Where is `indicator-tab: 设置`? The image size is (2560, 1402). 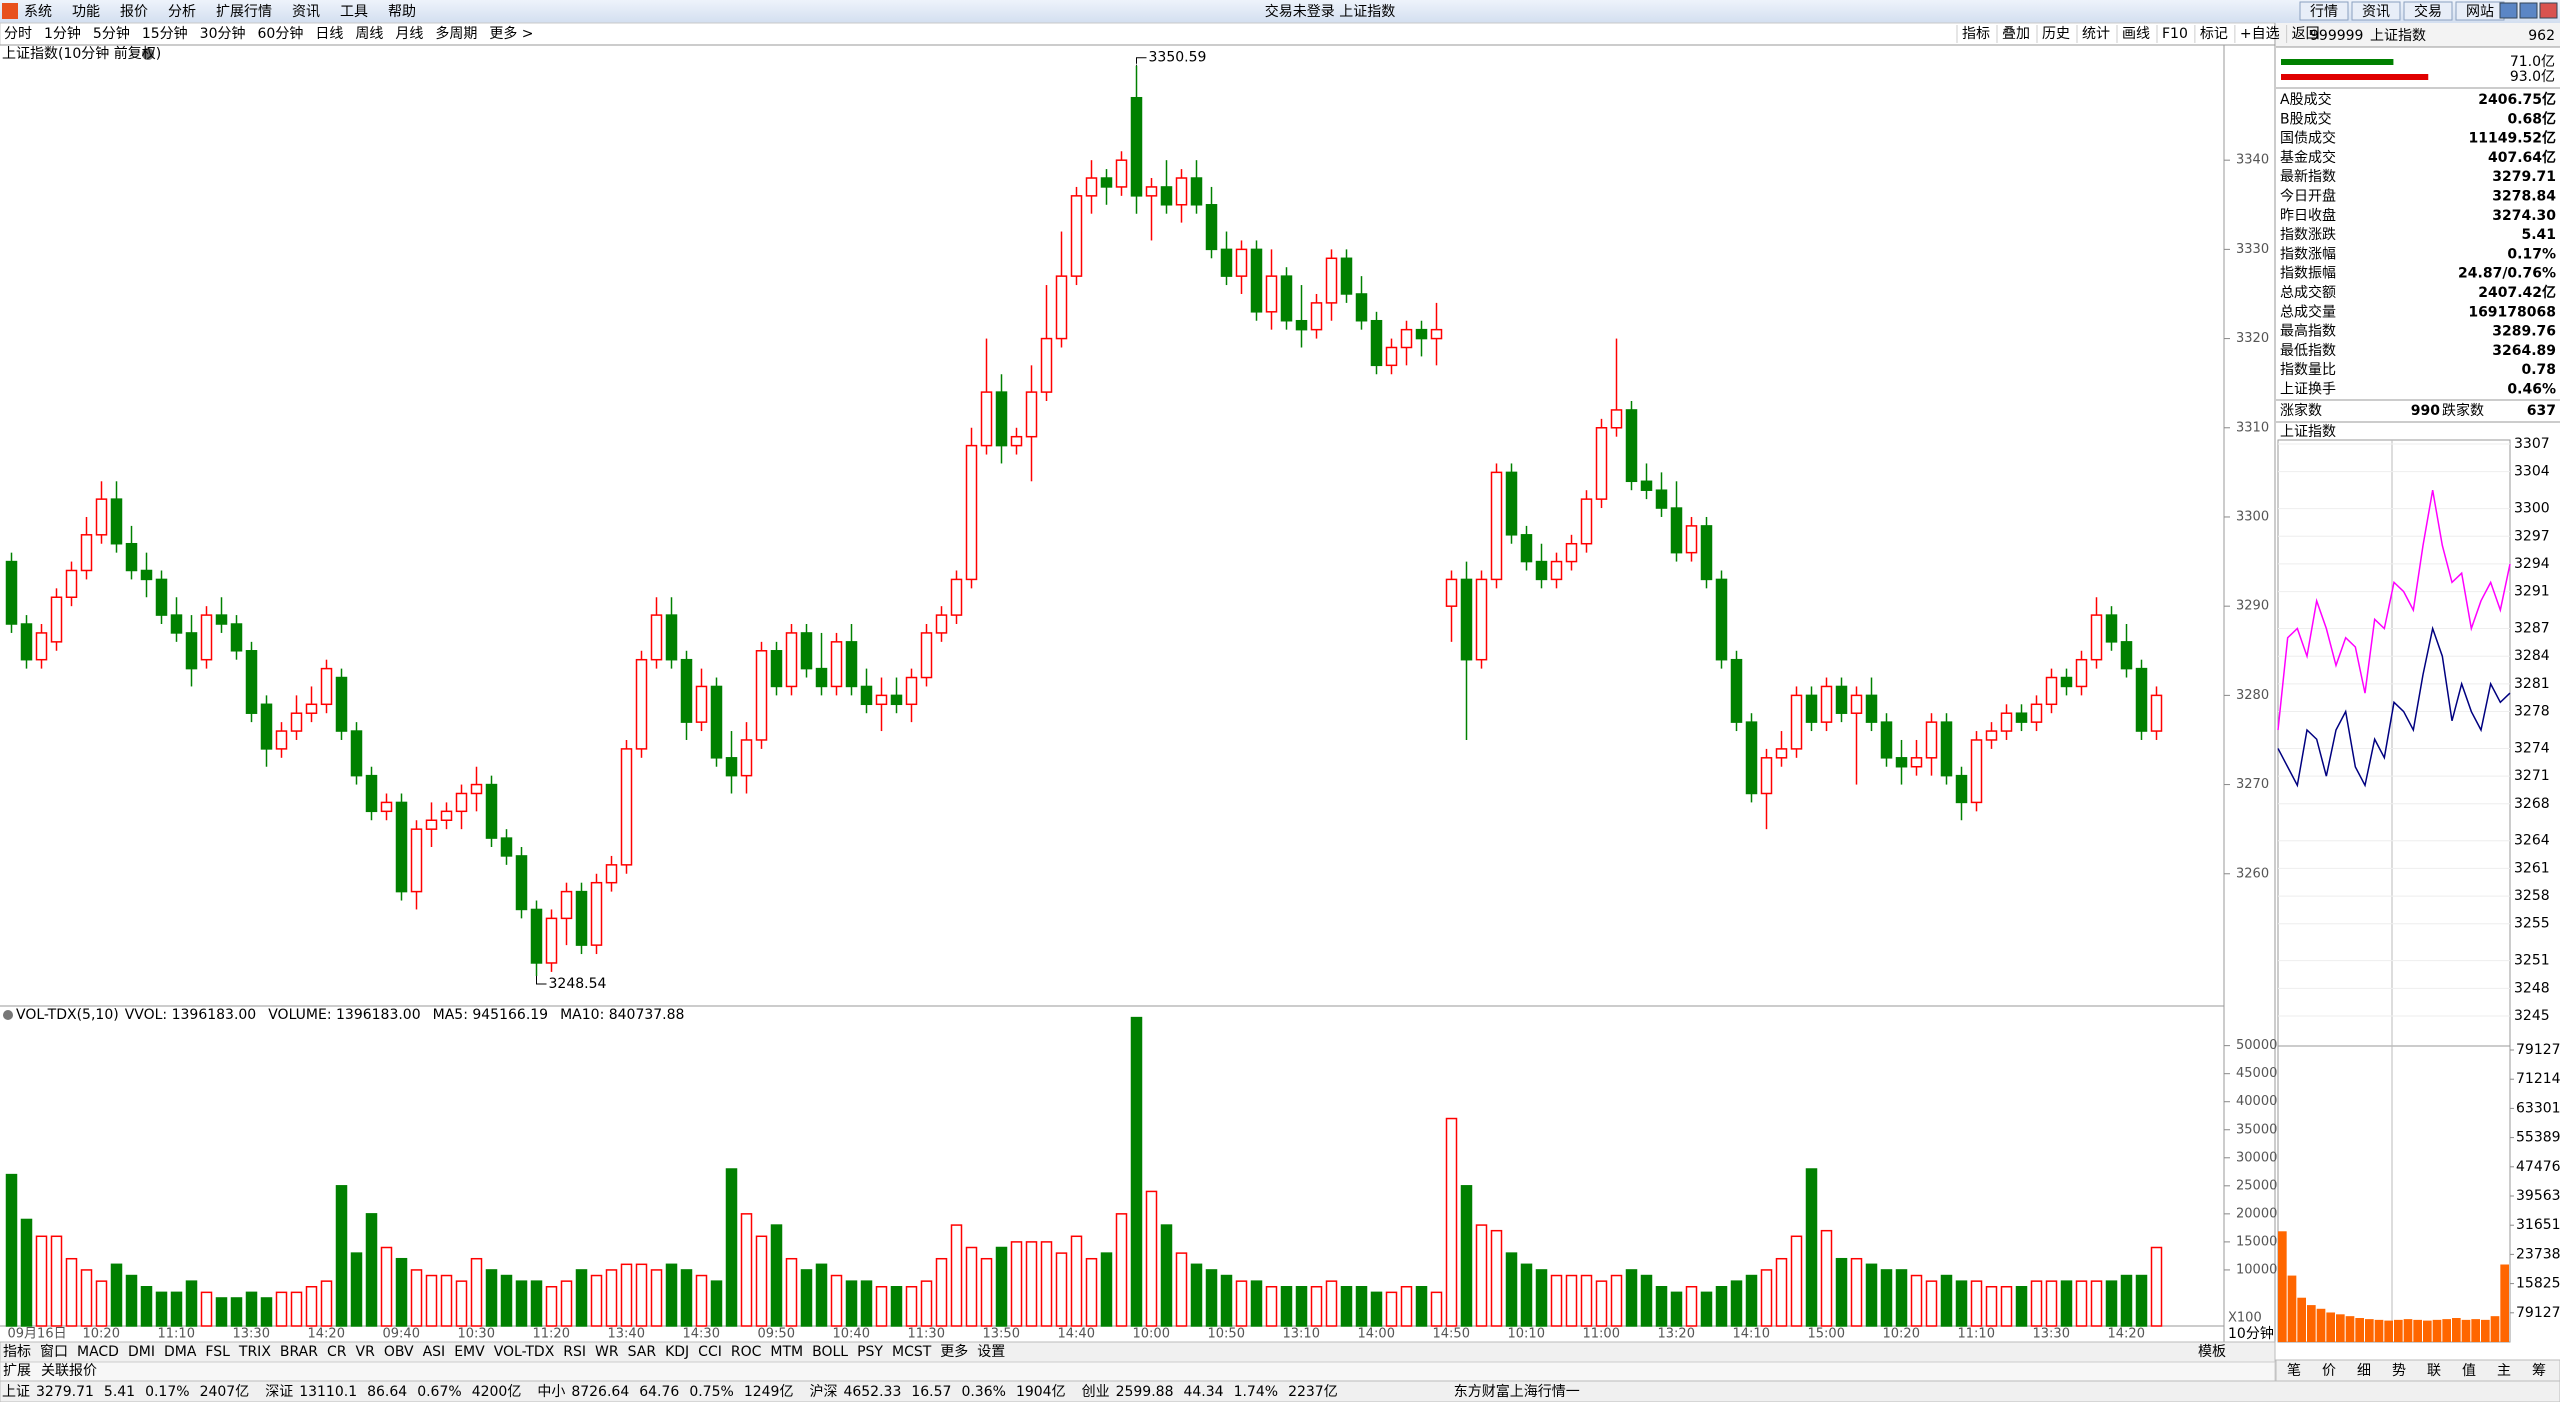
indicator-tab: 设置 is located at coordinates (991, 1352).